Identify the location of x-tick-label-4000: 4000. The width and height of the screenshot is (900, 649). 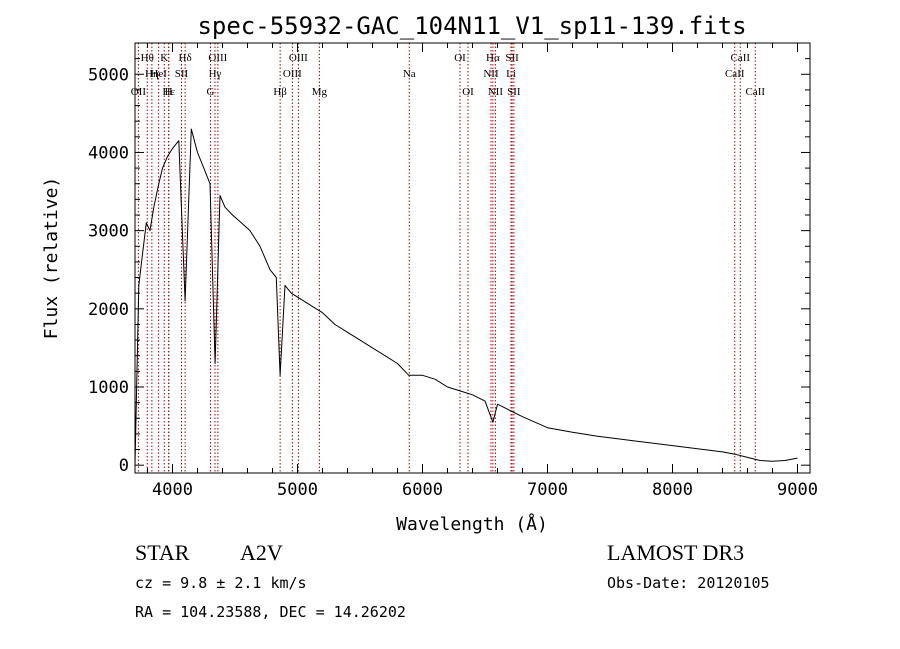
(172, 490).